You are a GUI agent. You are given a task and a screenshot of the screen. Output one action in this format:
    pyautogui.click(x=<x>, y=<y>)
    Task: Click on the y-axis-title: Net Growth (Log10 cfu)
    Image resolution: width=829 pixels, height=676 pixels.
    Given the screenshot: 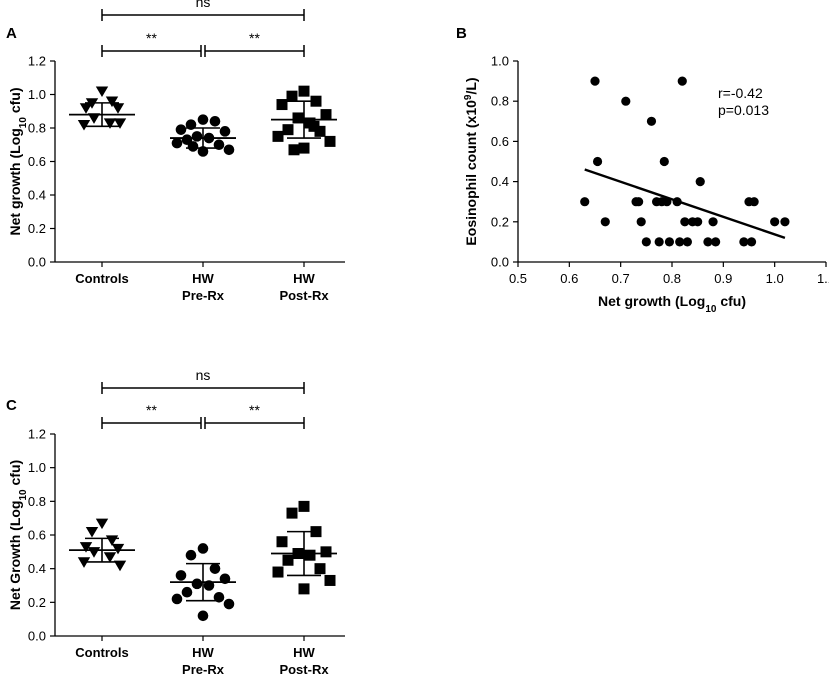 What is the action you would take?
    pyautogui.click(x=18, y=535)
    